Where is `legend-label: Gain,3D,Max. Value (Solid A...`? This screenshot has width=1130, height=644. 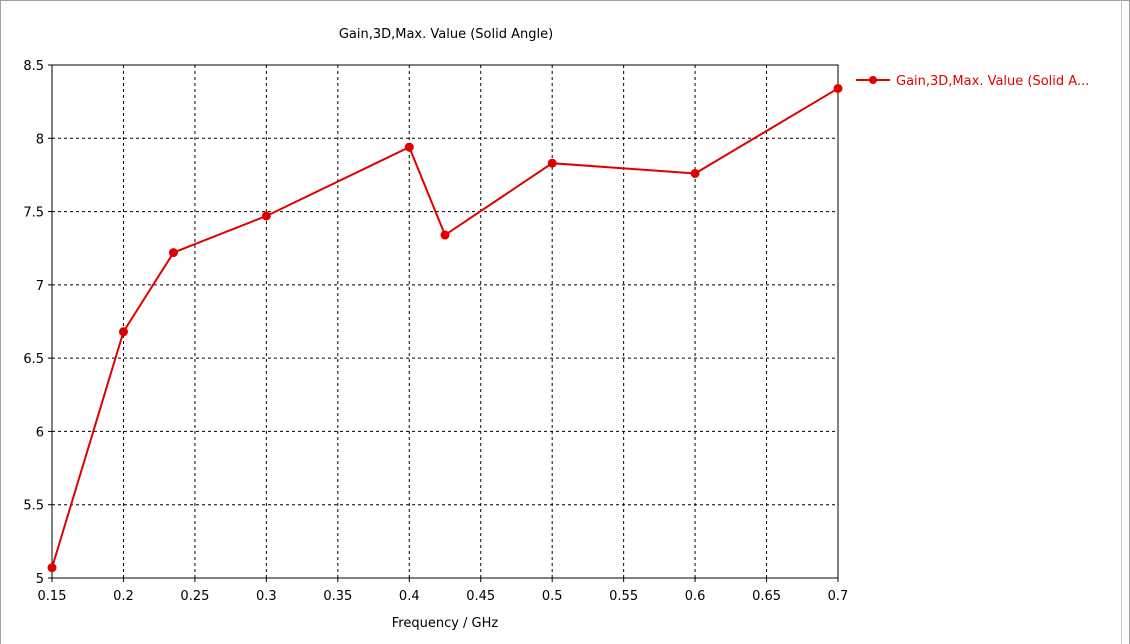
legend-label: Gain,3D,Max. Value (Solid A... is located at coordinates (992, 81).